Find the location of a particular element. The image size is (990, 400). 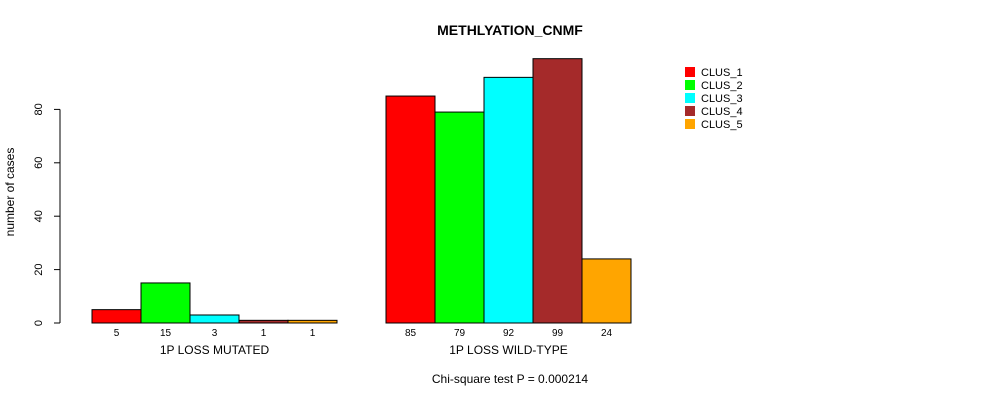

legend-label: CLUS_5 is located at coordinates (722, 125).